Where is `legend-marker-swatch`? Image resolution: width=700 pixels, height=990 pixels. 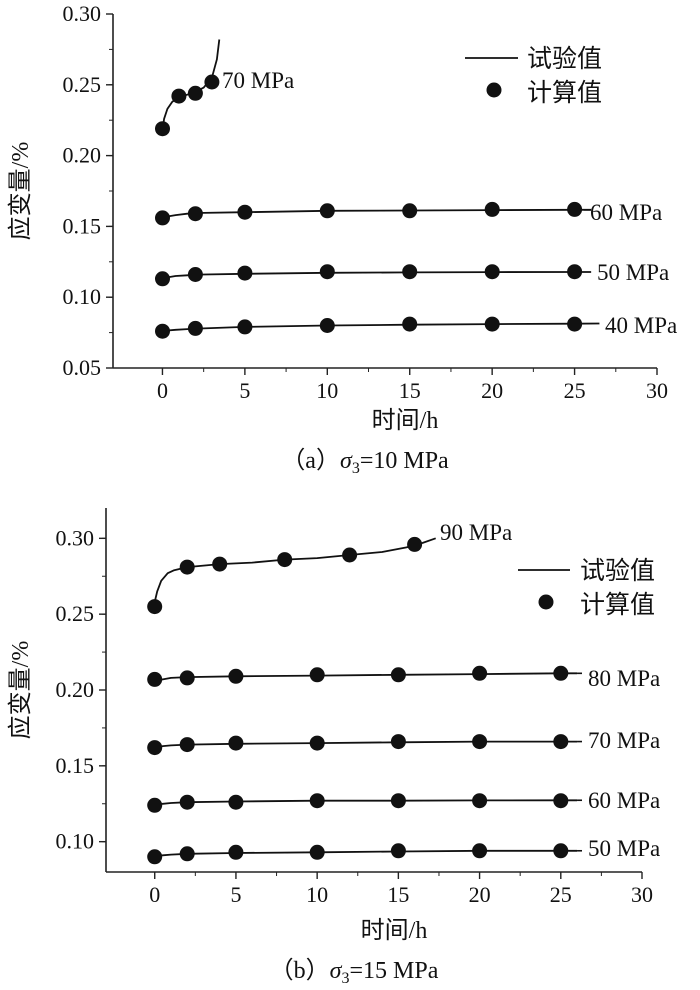
legend-marker-swatch is located at coordinates (494, 90).